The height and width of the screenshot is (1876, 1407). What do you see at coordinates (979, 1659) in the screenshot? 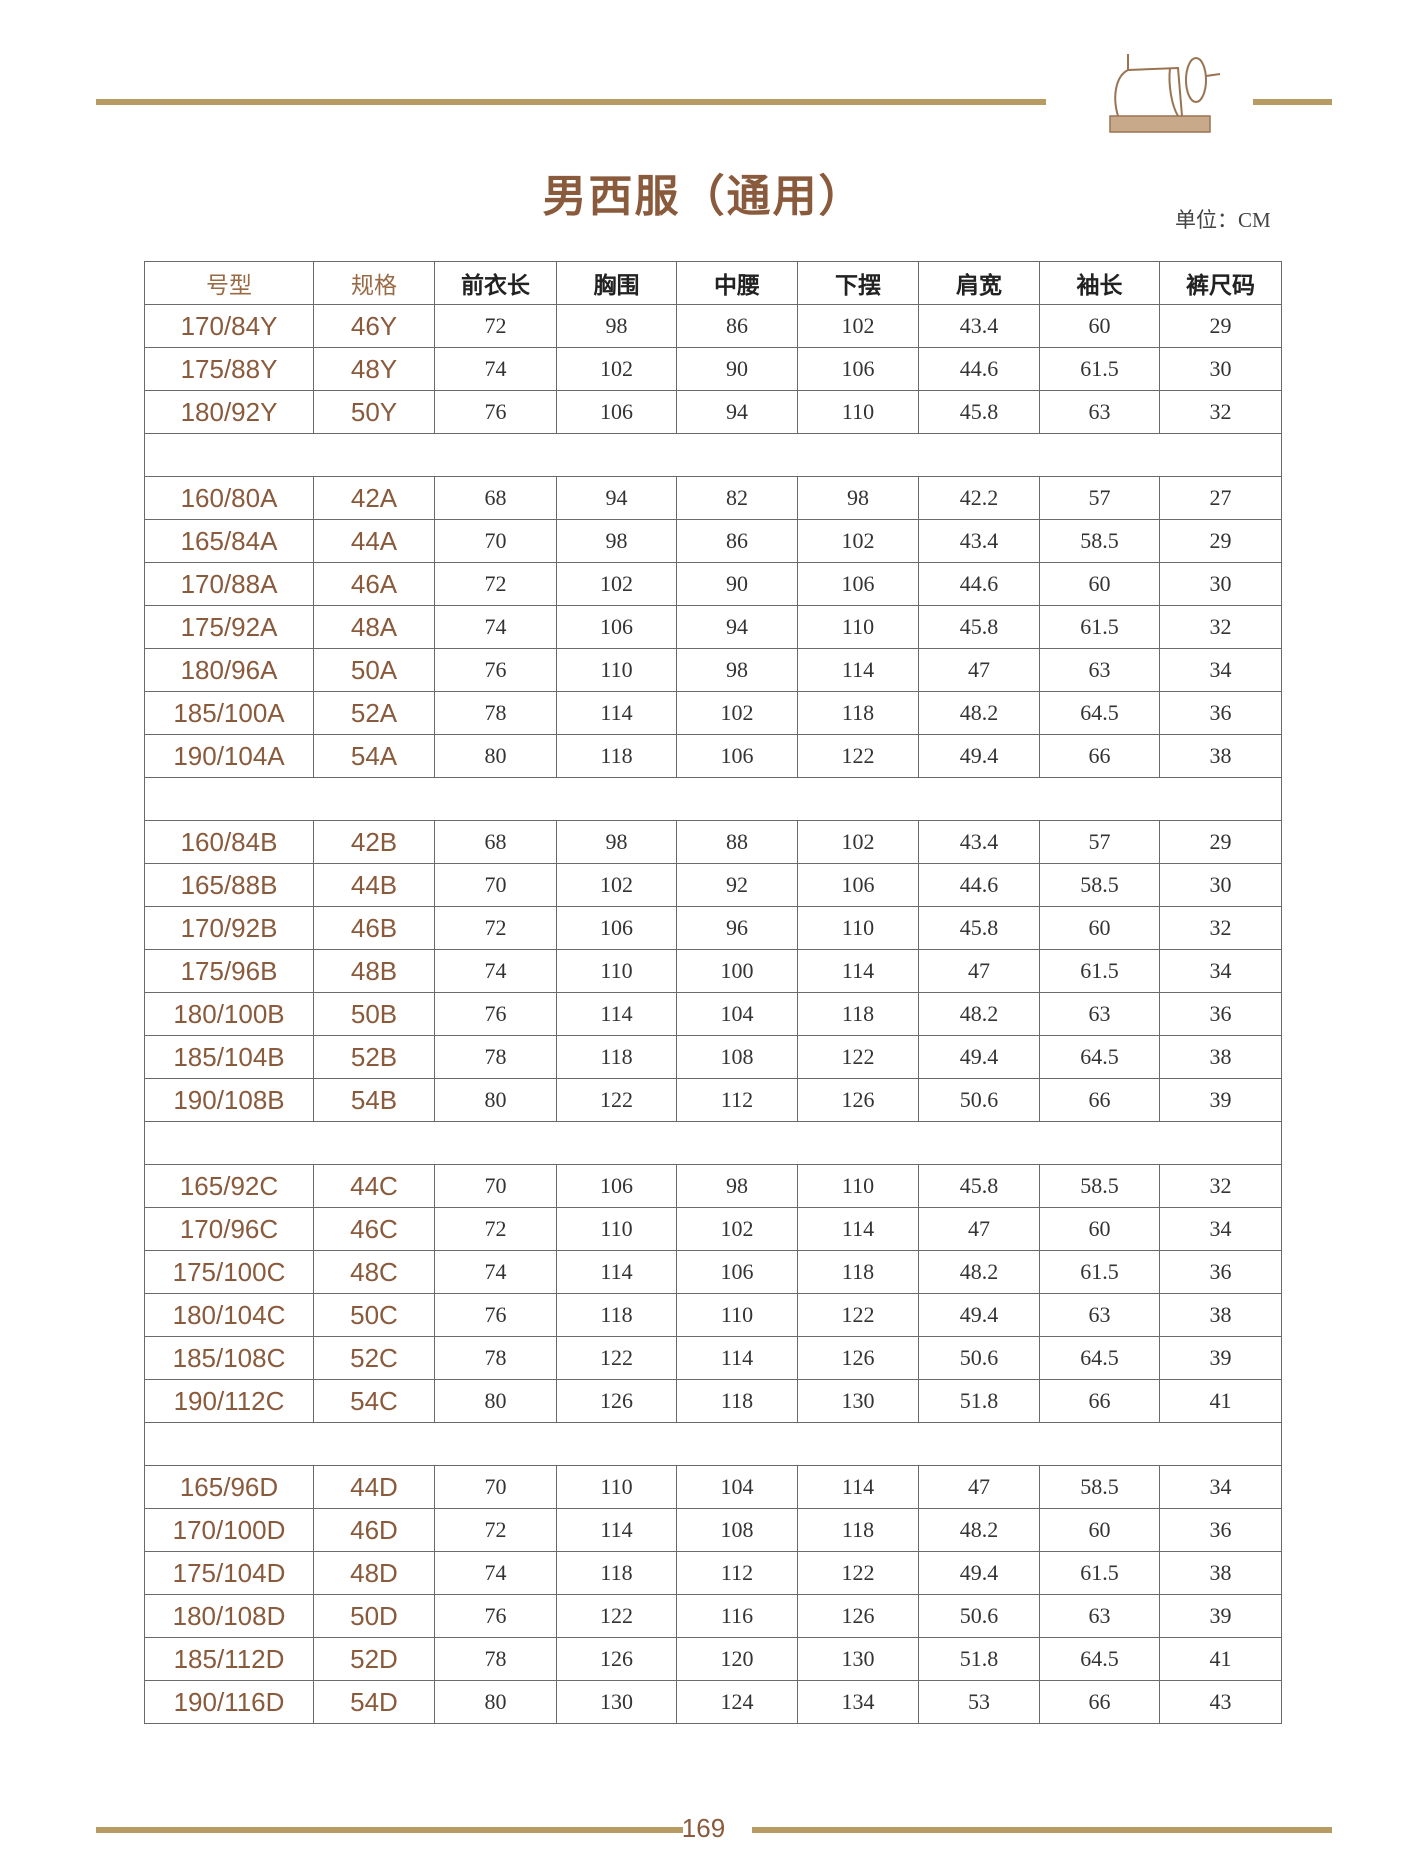
I see `measurement-cell: 51.8` at bounding box center [979, 1659].